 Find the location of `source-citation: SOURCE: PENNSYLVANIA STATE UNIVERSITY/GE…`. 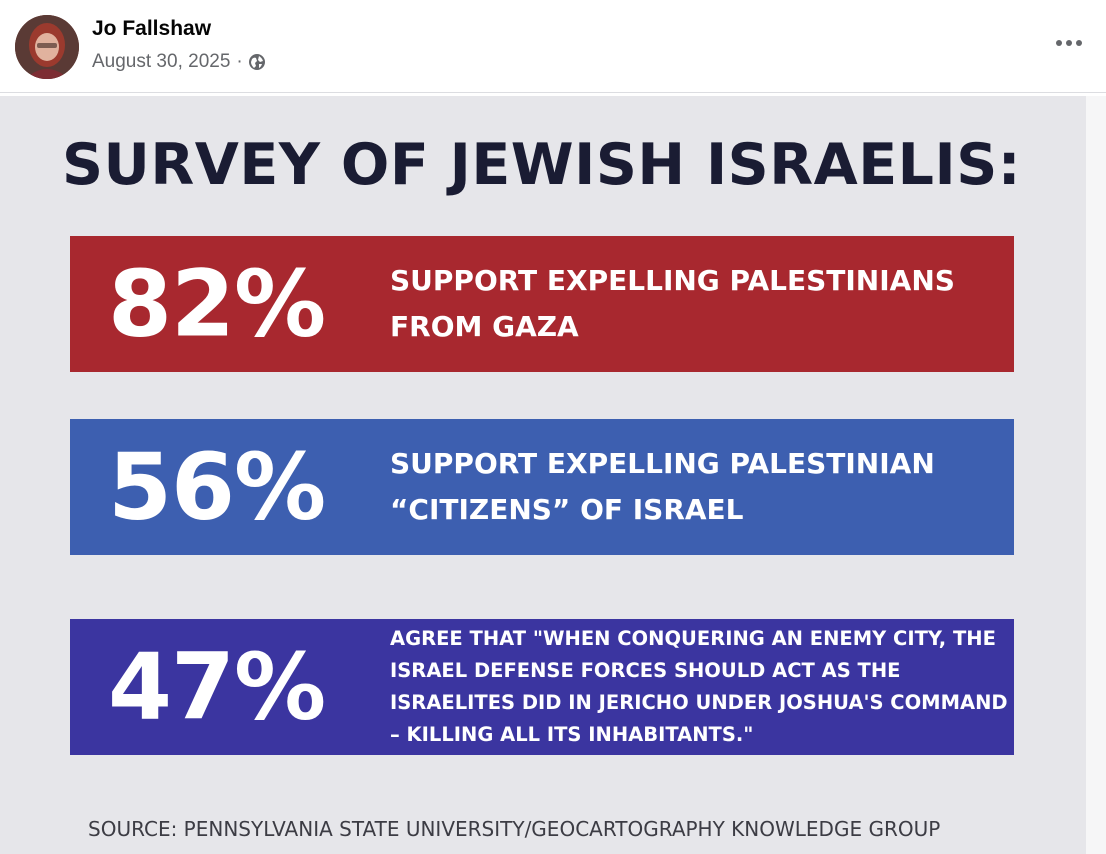

source-citation: SOURCE: PENNSYLVANIA STATE UNIVERSITY/GE… is located at coordinates (514, 829).